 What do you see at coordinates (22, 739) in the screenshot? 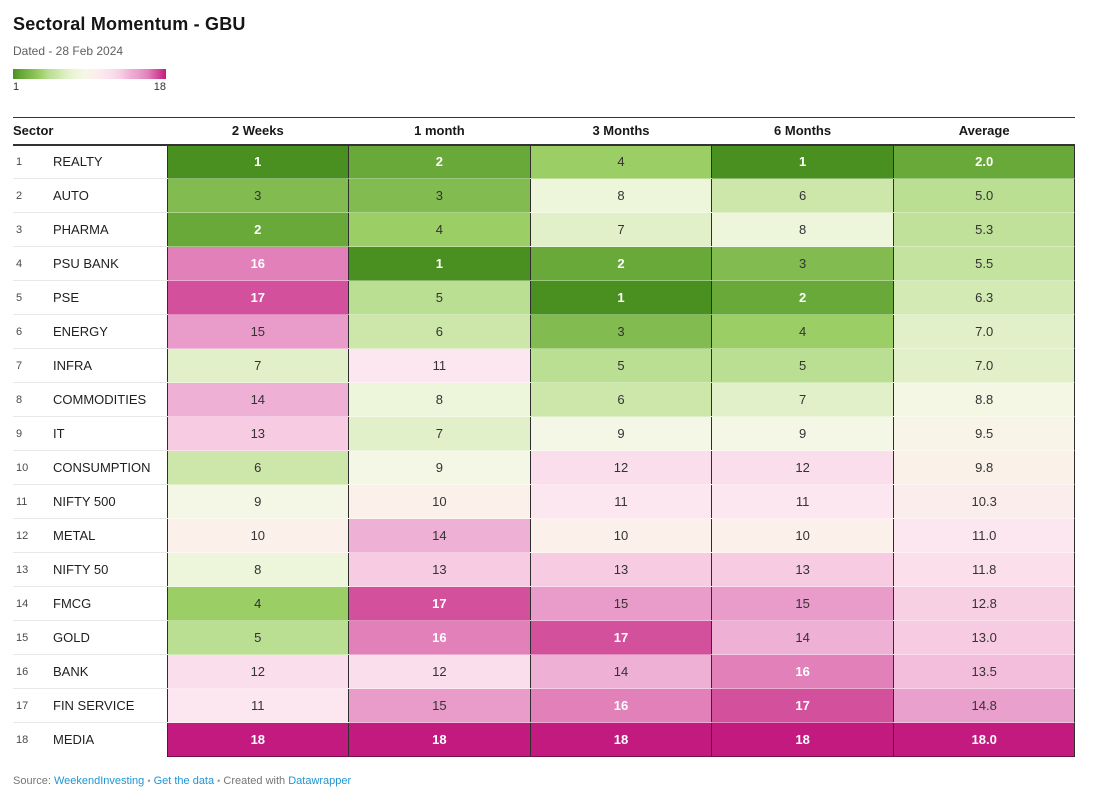
I see `row-index: 18` at bounding box center [22, 739].